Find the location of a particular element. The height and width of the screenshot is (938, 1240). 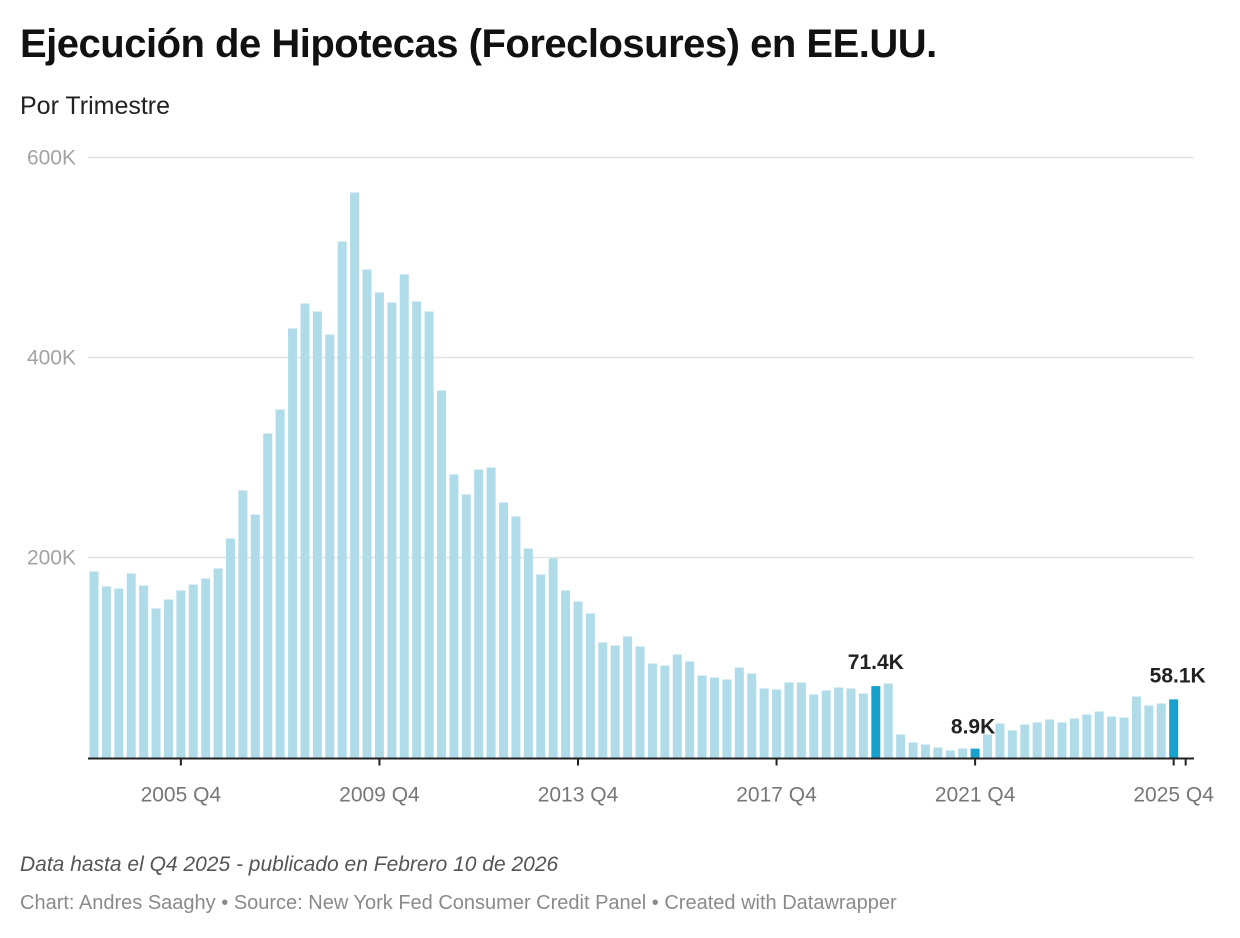

bar: 2012 Q4: 209000 is located at coordinates (528, 653).